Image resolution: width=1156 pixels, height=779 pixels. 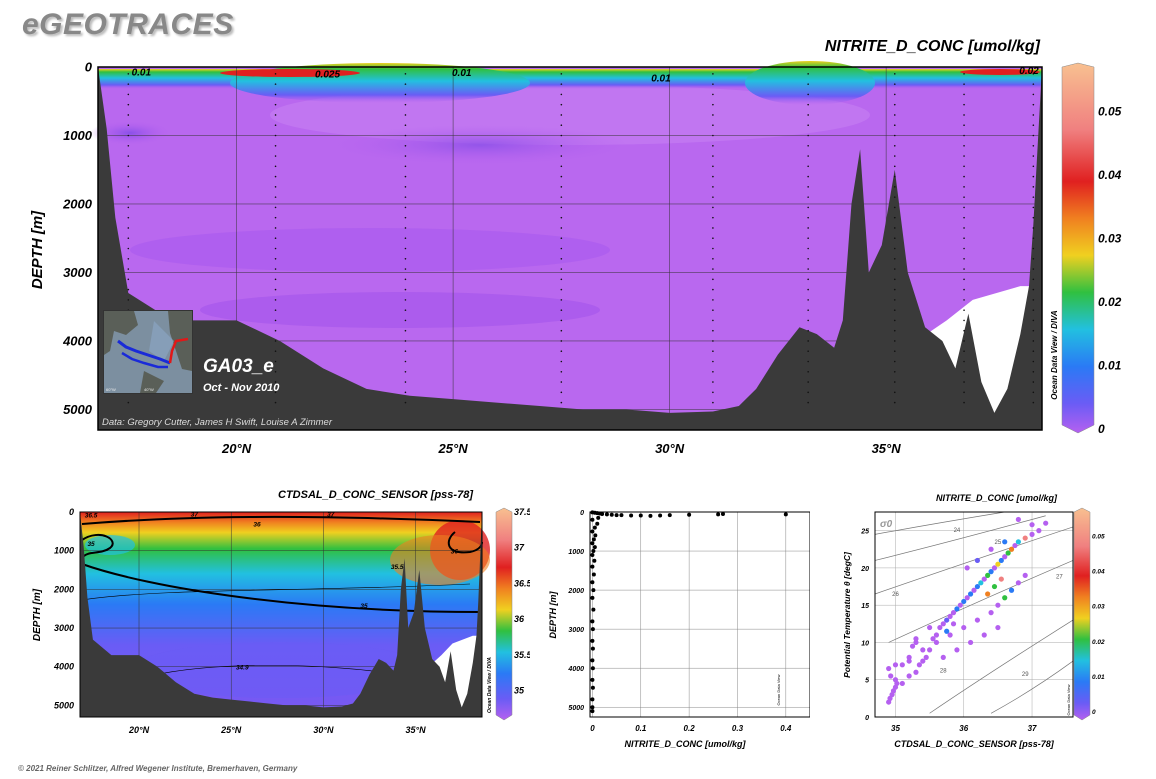 I want to click on y-tick-label: 0, so click(x=71, y=512).